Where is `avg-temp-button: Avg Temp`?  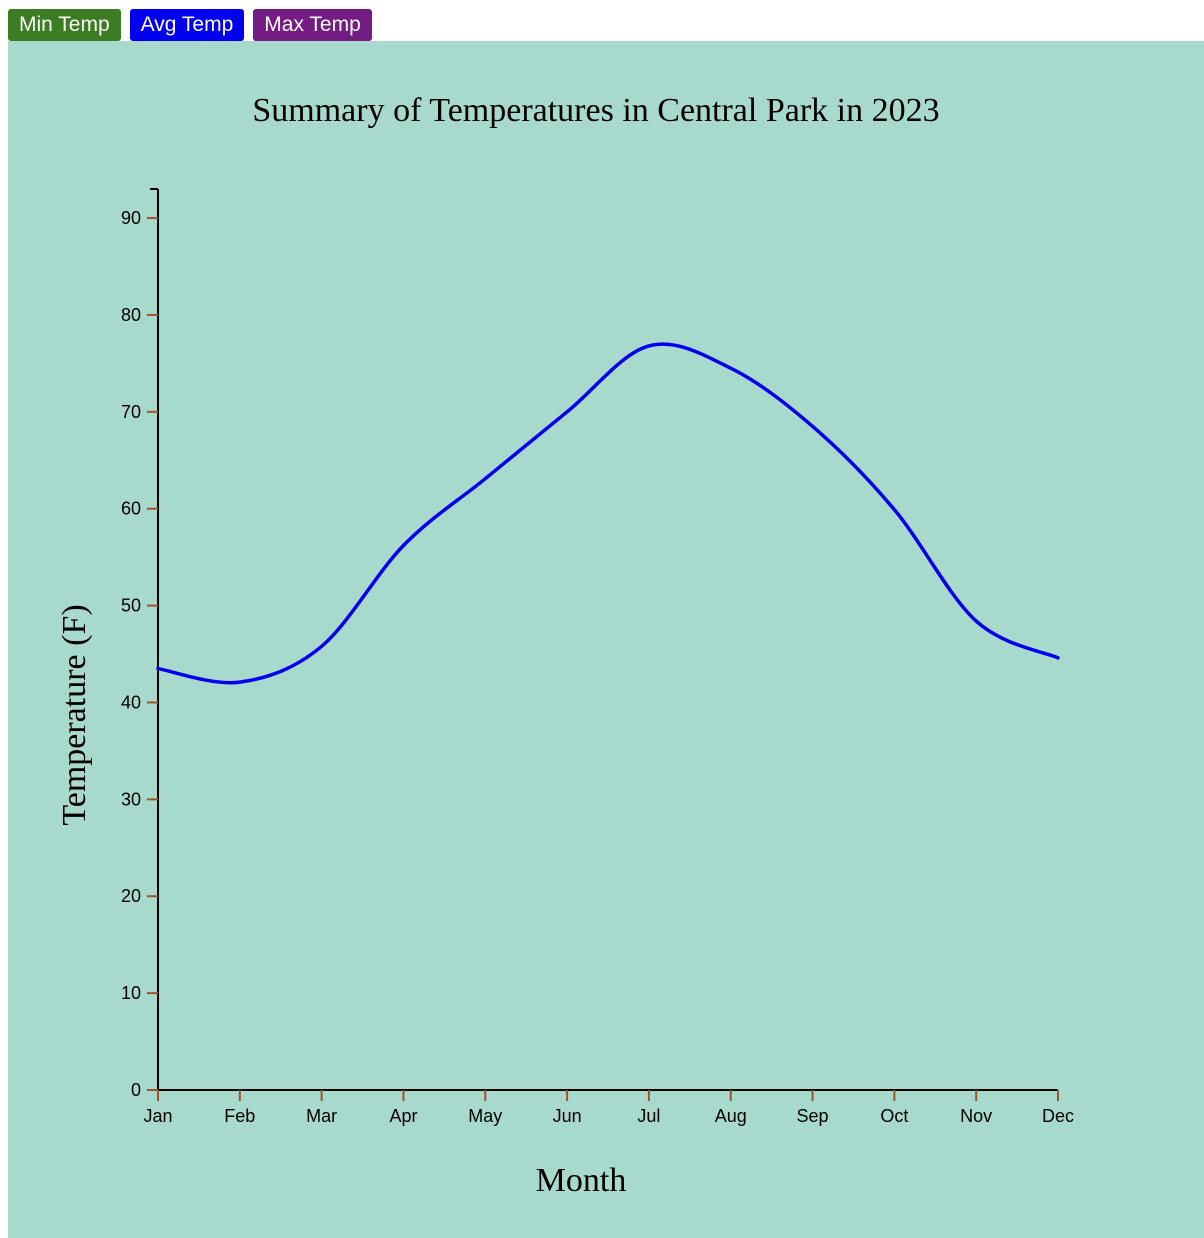 avg-temp-button: Avg Temp is located at coordinates (187, 25).